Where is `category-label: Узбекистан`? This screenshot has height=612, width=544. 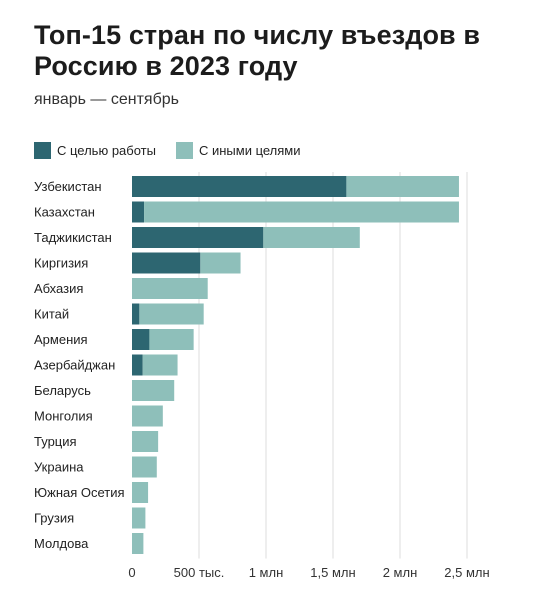
category-label: Узбекистан is located at coordinates (68, 186).